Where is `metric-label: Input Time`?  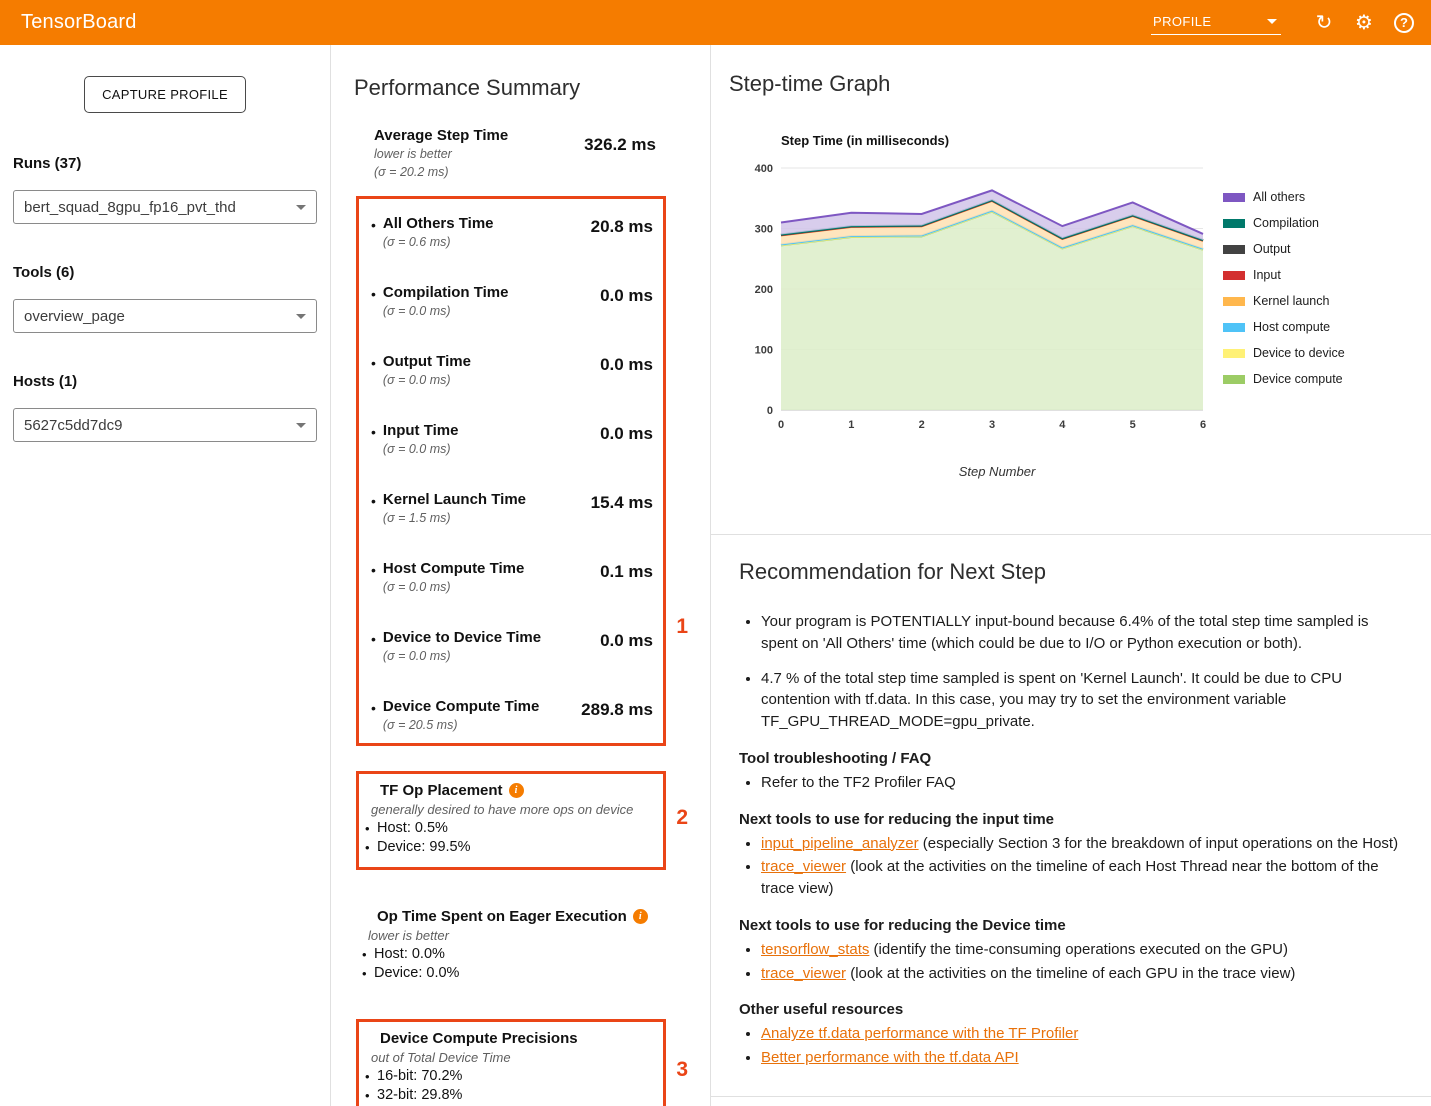 metric-label: Input Time is located at coordinates (420, 430).